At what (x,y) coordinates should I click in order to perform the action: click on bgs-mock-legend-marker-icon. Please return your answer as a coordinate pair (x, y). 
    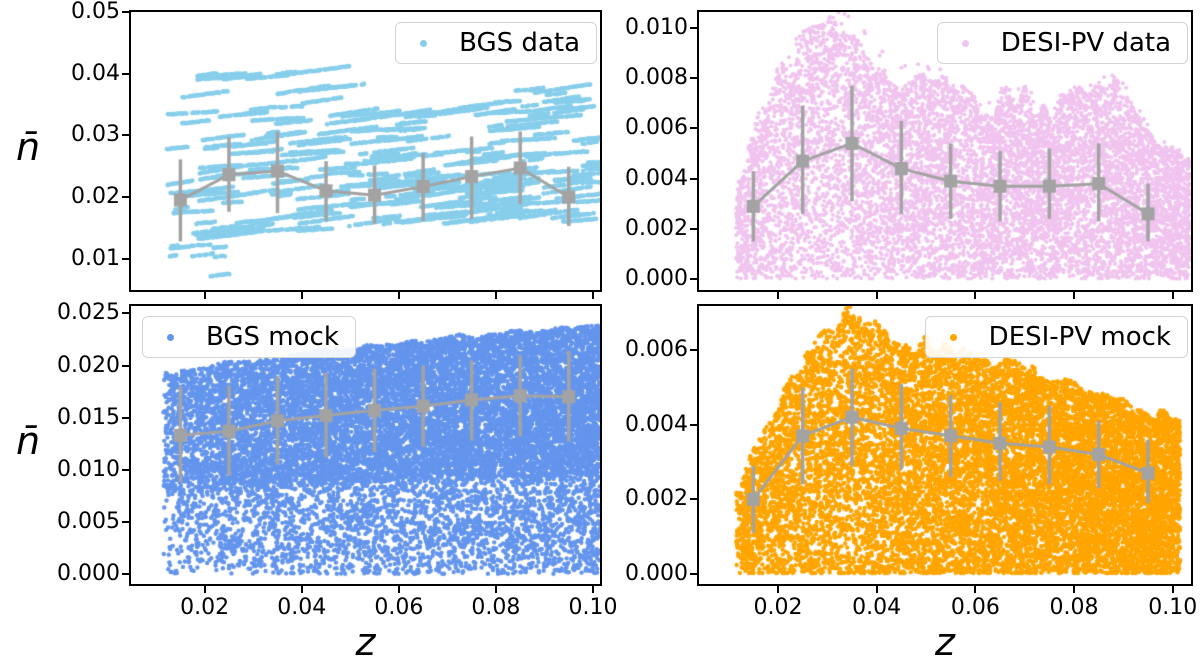
    Looking at the image, I should click on (170, 337).